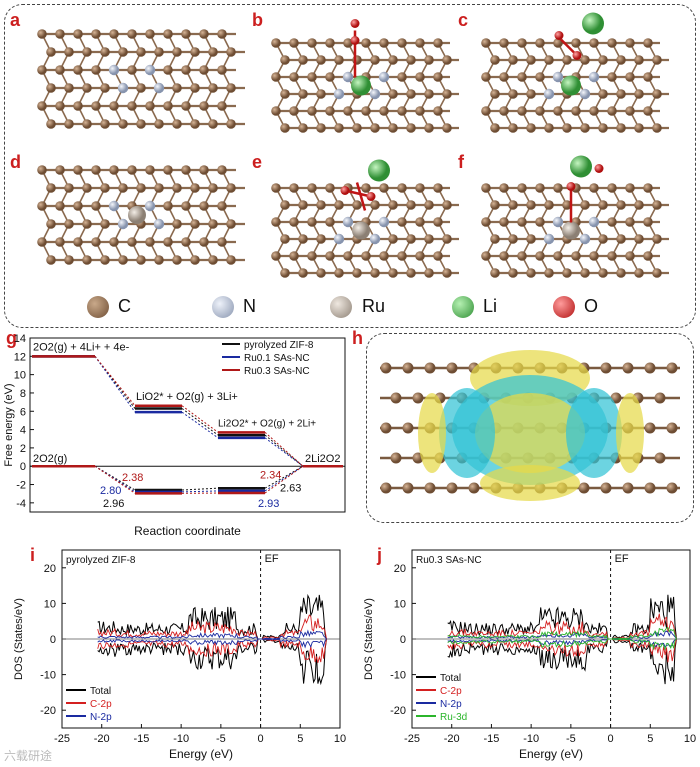  What do you see at coordinates (452, 739) in the screenshot?
I see `x-tick-label: -20` at bounding box center [452, 739].